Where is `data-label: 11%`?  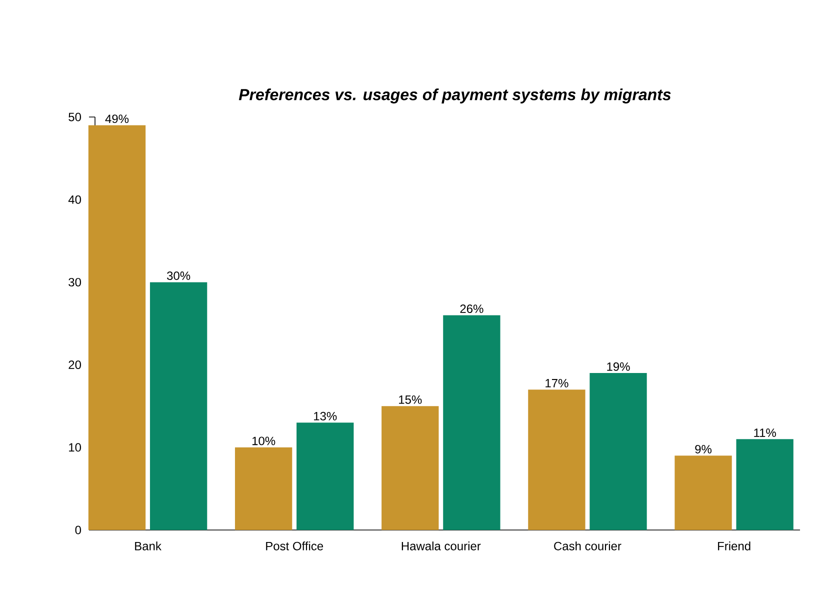
data-label: 11% is located at coordinates (765, 432).